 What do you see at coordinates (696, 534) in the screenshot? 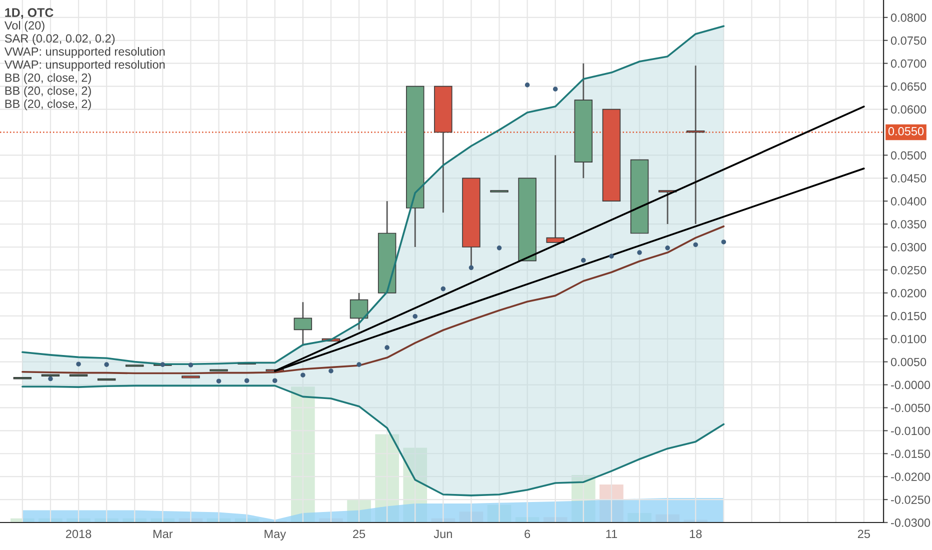
I see `x-tick-label: 18` at bounding box center [696, 534].